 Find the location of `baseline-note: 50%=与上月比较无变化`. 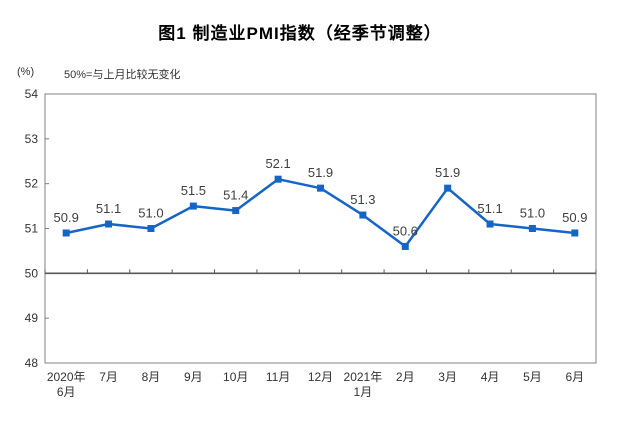

baseline-note: 50%=与上月比较无变化 is located at coordinates (122, 75).